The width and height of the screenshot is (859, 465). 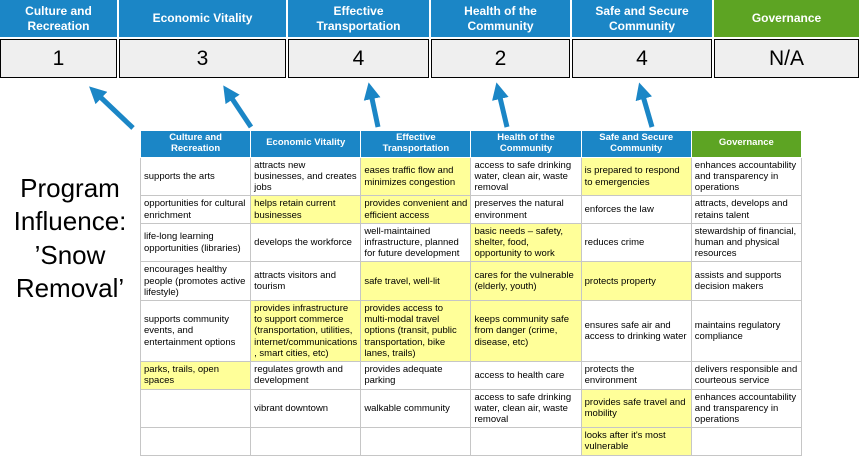 I want to click on matrix-cell: walkable community, so click(x=416, y=408).